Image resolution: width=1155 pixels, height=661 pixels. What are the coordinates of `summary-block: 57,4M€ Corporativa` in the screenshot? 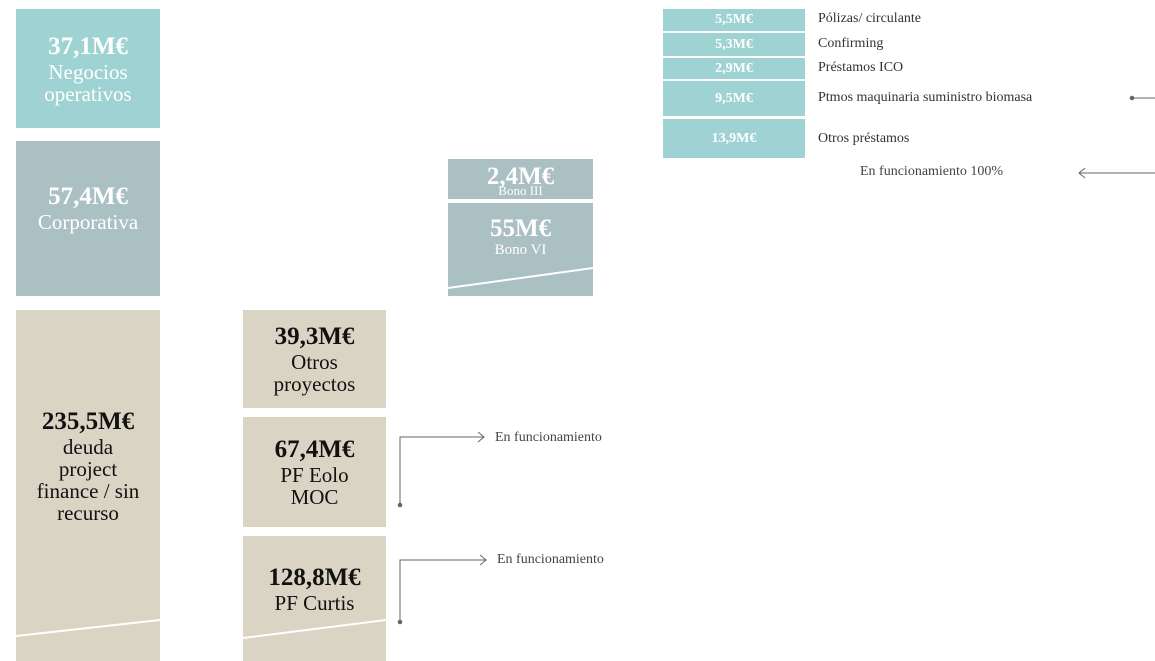 It's located at (88, 218).